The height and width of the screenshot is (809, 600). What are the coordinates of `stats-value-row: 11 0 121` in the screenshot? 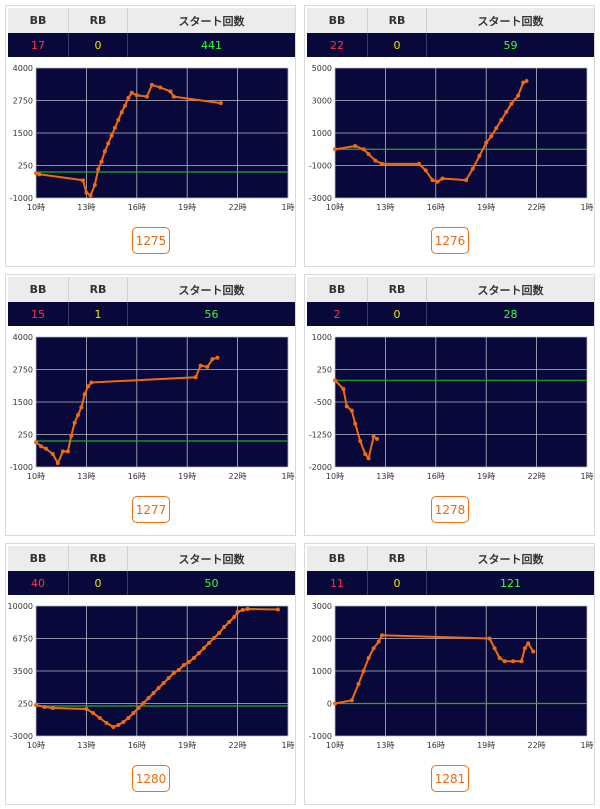 It's located at (450, 583).